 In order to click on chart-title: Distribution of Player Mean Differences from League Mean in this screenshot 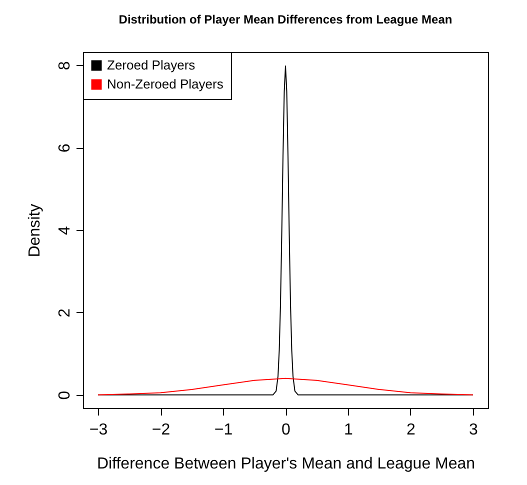, I will do `click(285, 19)`.